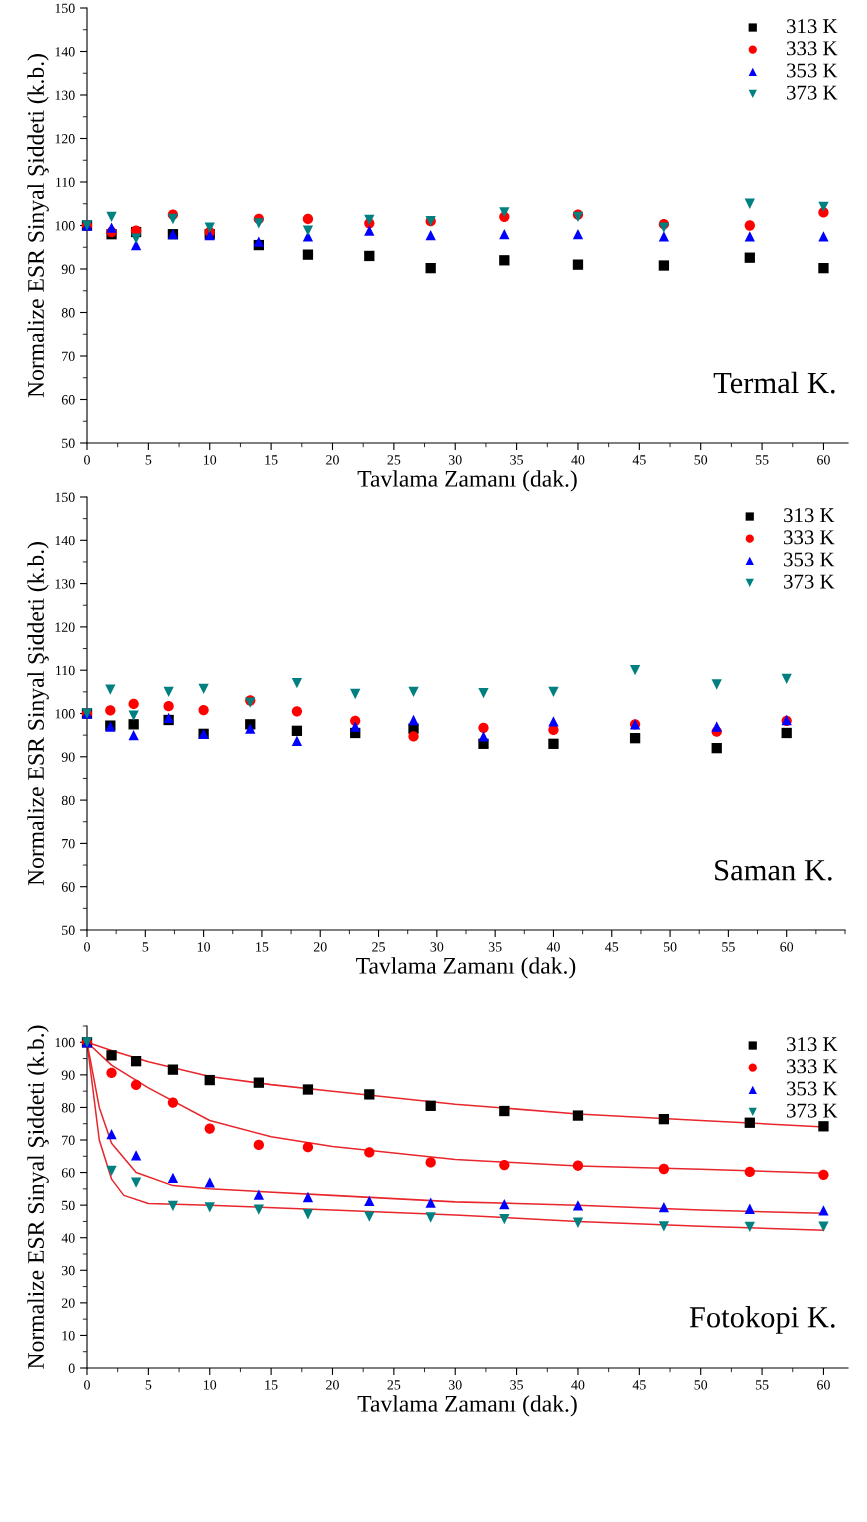  I want to click on y-tick-label: 40, so click(68, 1238).